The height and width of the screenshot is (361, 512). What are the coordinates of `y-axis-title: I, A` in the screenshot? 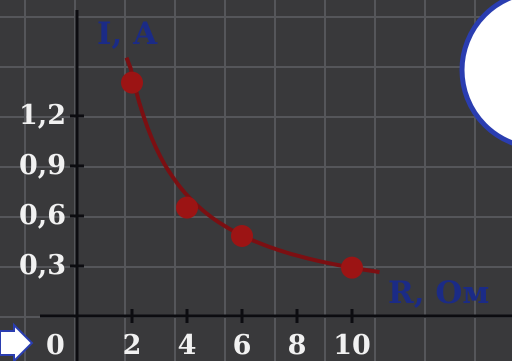 It's located at (127, 34).